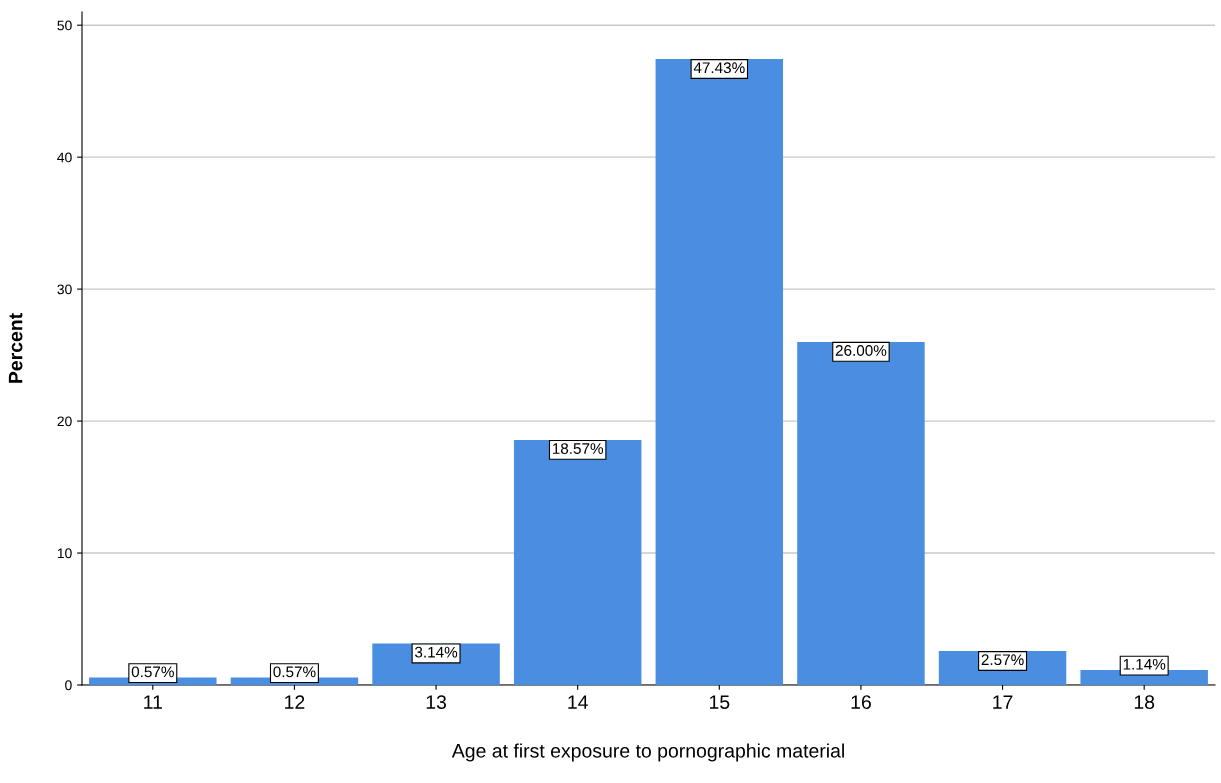 This screenshot has height=783, width=1221. I want to click on y-tick-label: 0, so click(68, 685).